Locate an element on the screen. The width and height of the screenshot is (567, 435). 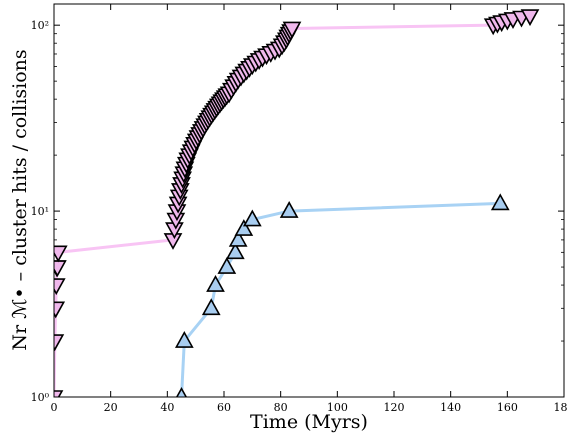
x-tick-label: 20 is located at coordinates (111, 407).